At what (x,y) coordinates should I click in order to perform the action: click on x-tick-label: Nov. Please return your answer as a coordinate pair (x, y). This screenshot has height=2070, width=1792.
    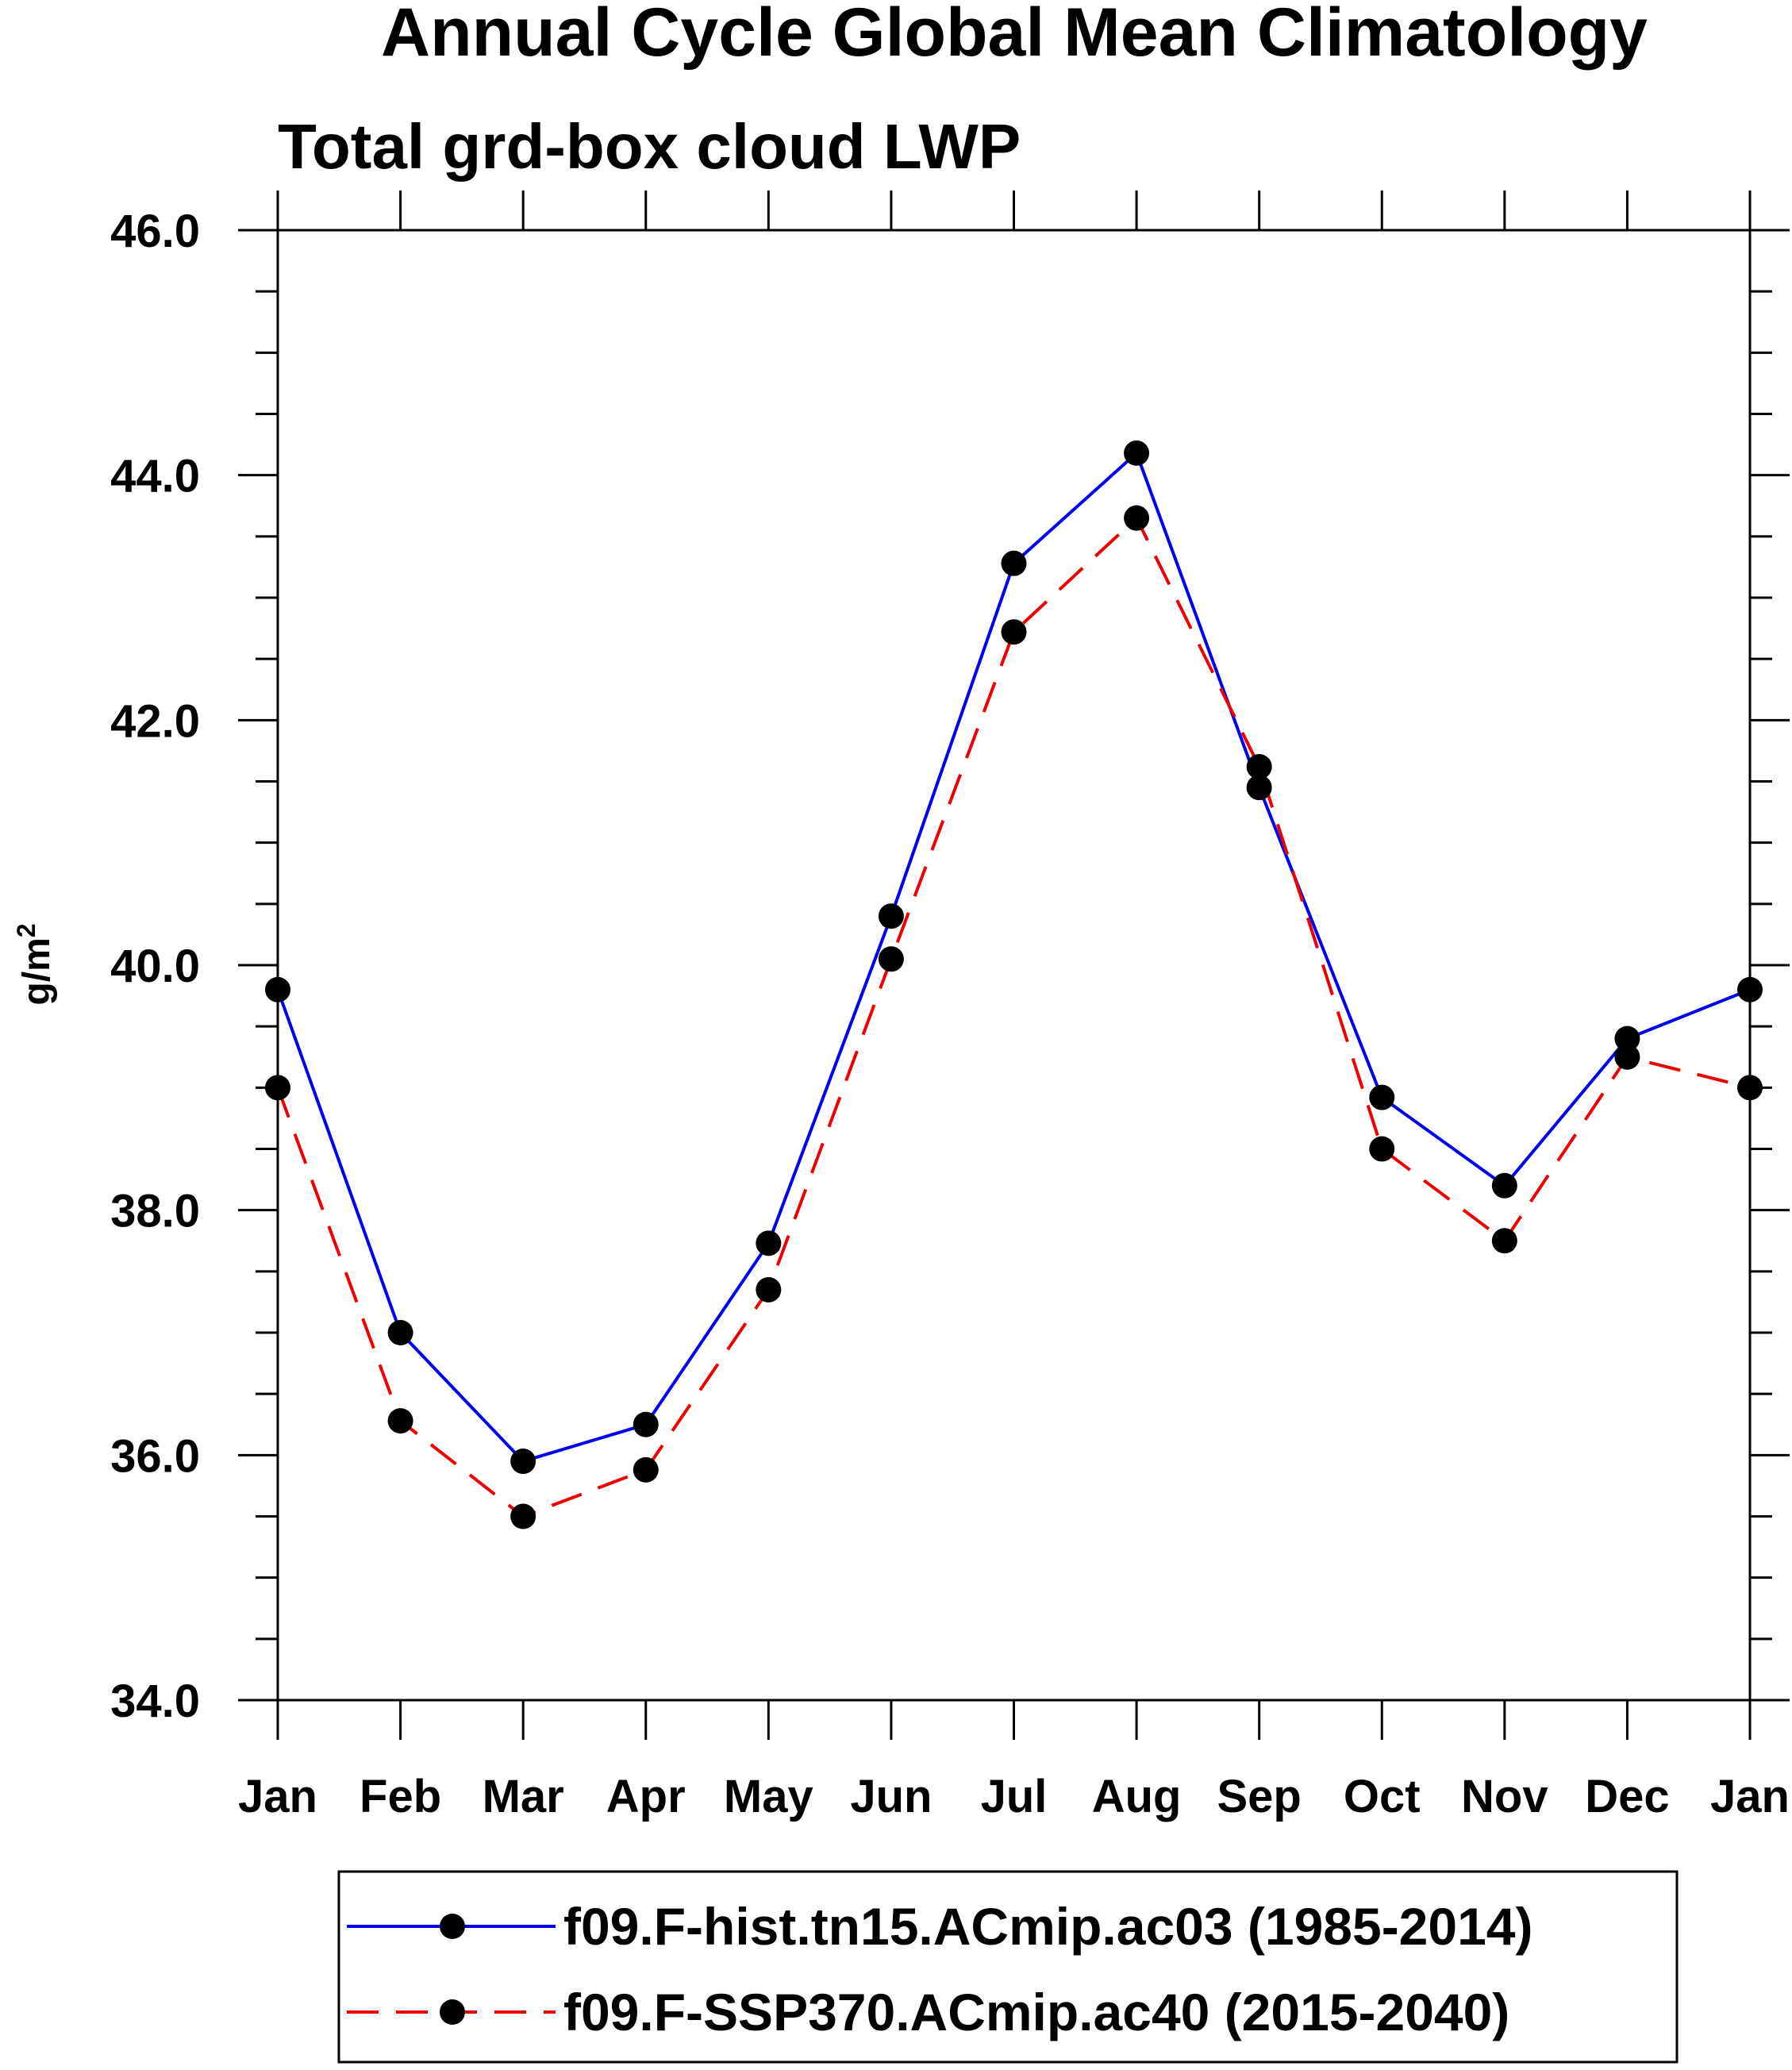
    Looking at the image, I should click on (1504, 1797).